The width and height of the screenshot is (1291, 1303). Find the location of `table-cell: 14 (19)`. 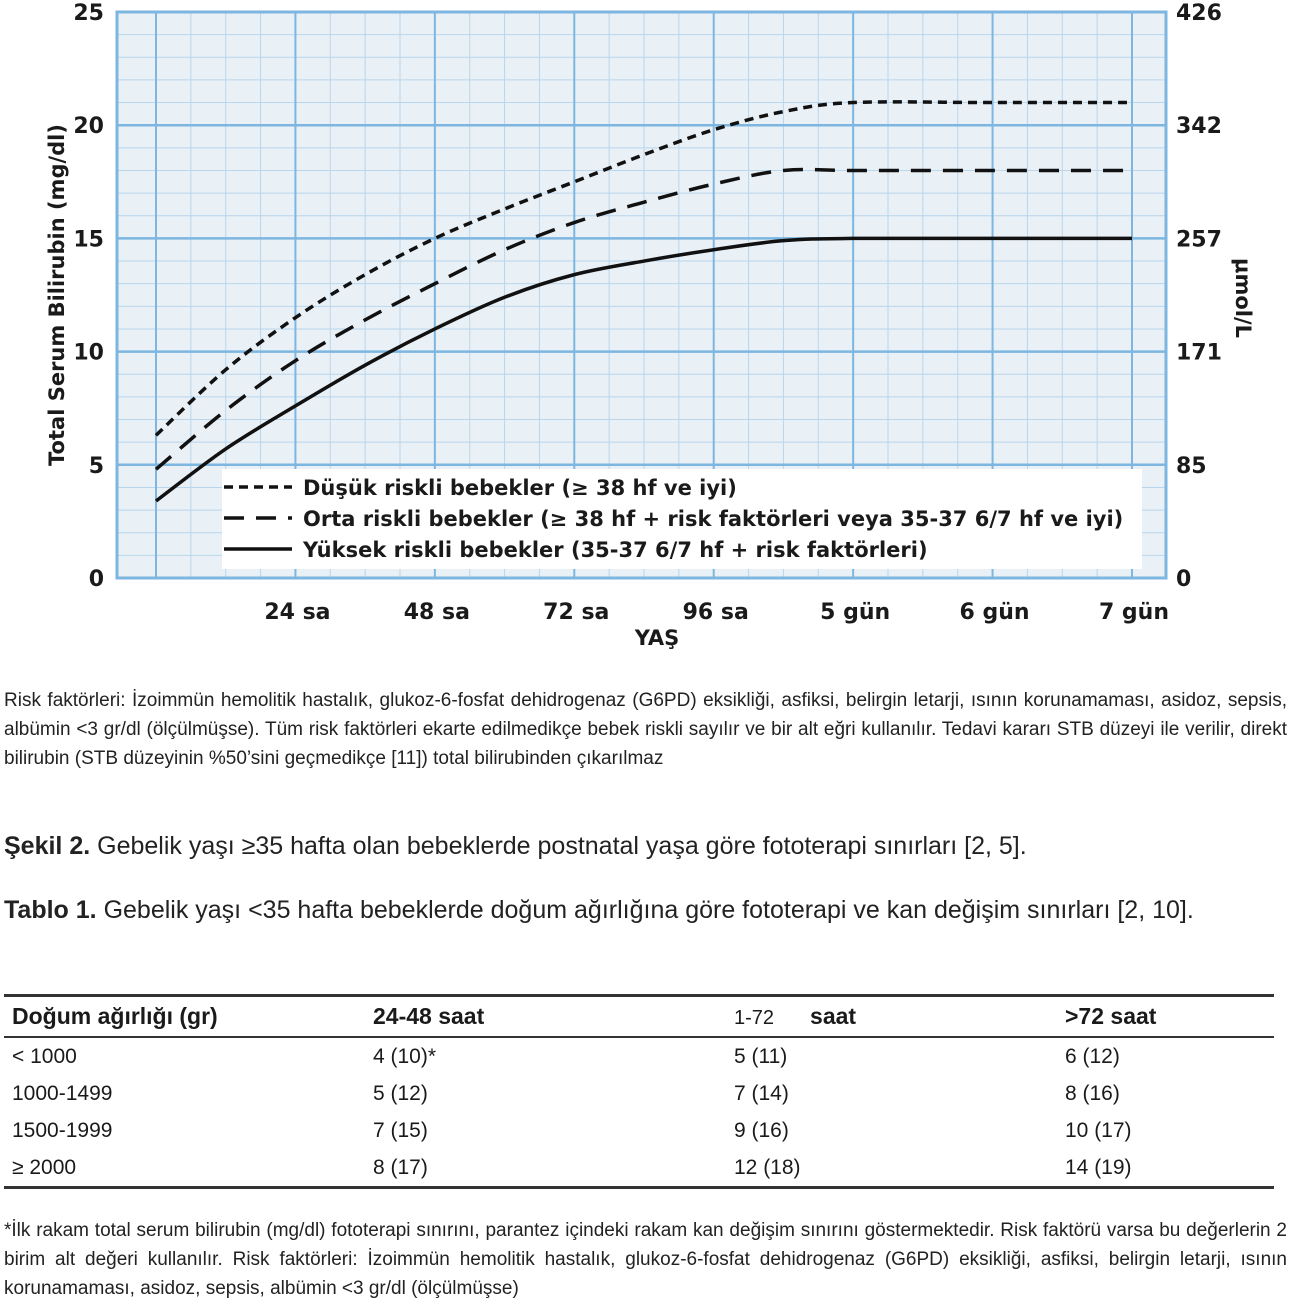

table-cell: 14 (19) is located at coordinates (1165, 1169).